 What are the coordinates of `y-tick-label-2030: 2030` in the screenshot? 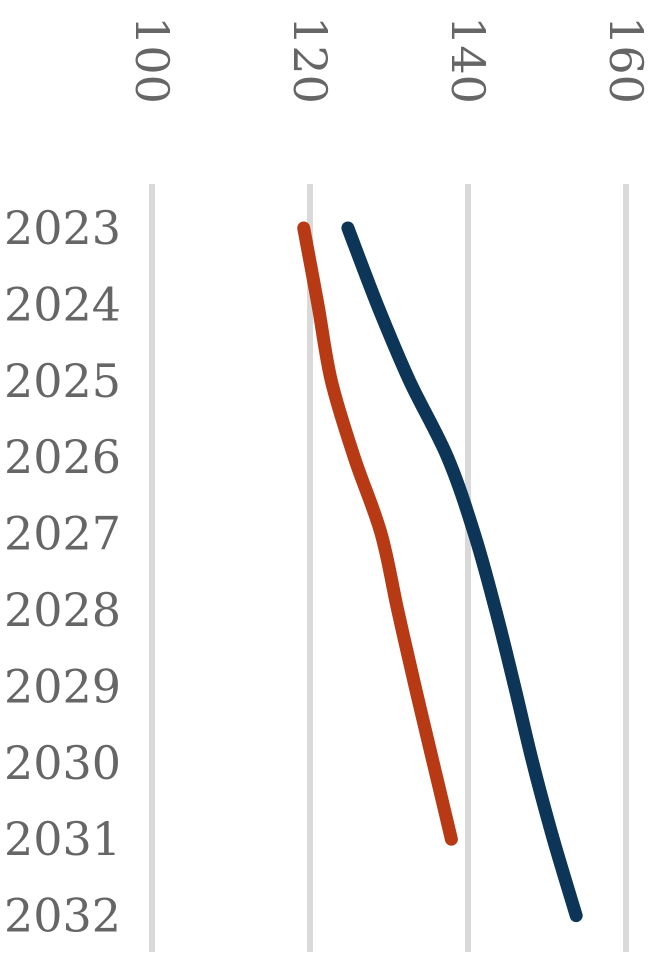 It's located at (62, 763).